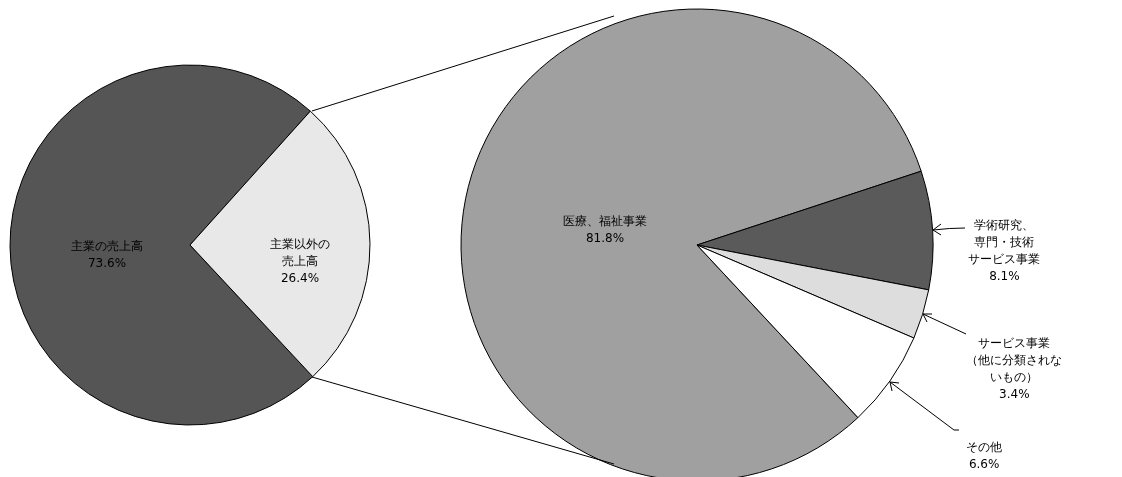 This screenshot has width=1122, height=477. I want to click on data-label: 6.6%, so click(984, 463).